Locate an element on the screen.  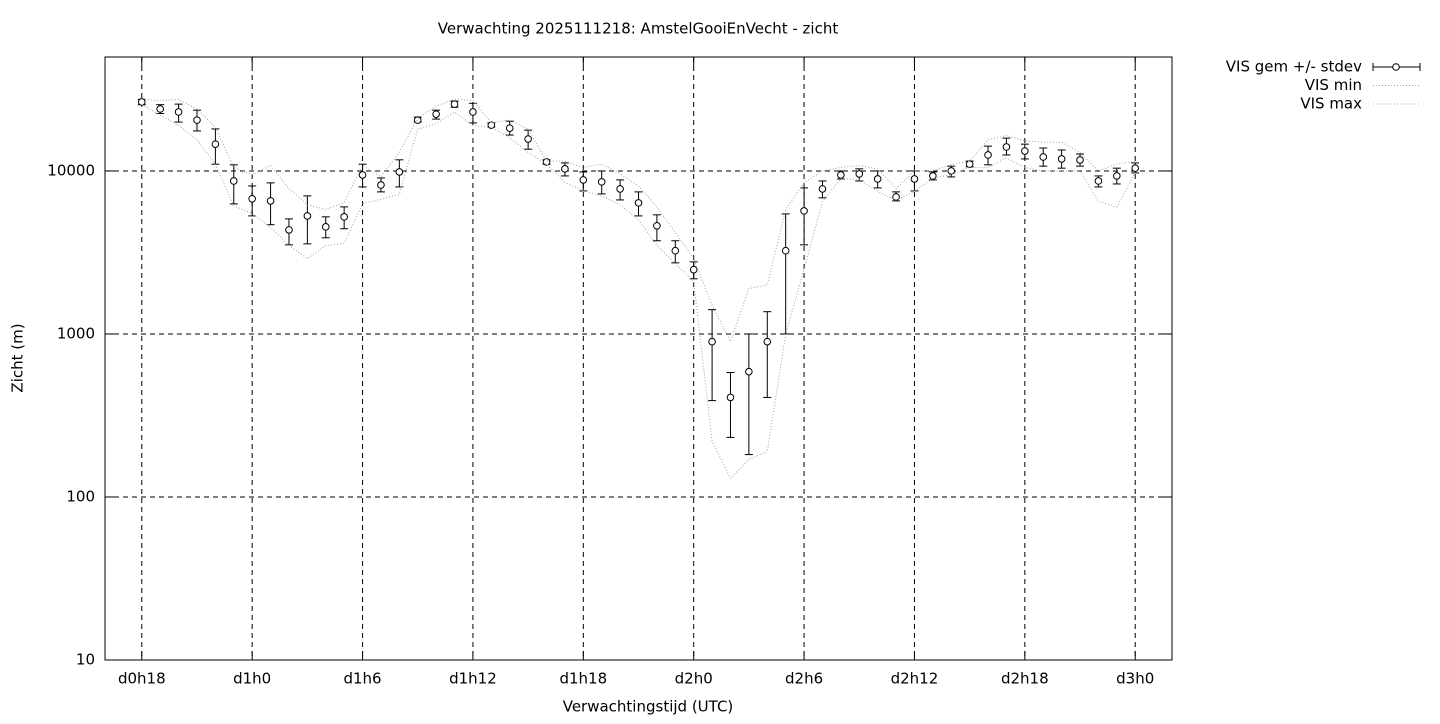
legend-label: VIS min is located at coordinates (1333, 85).